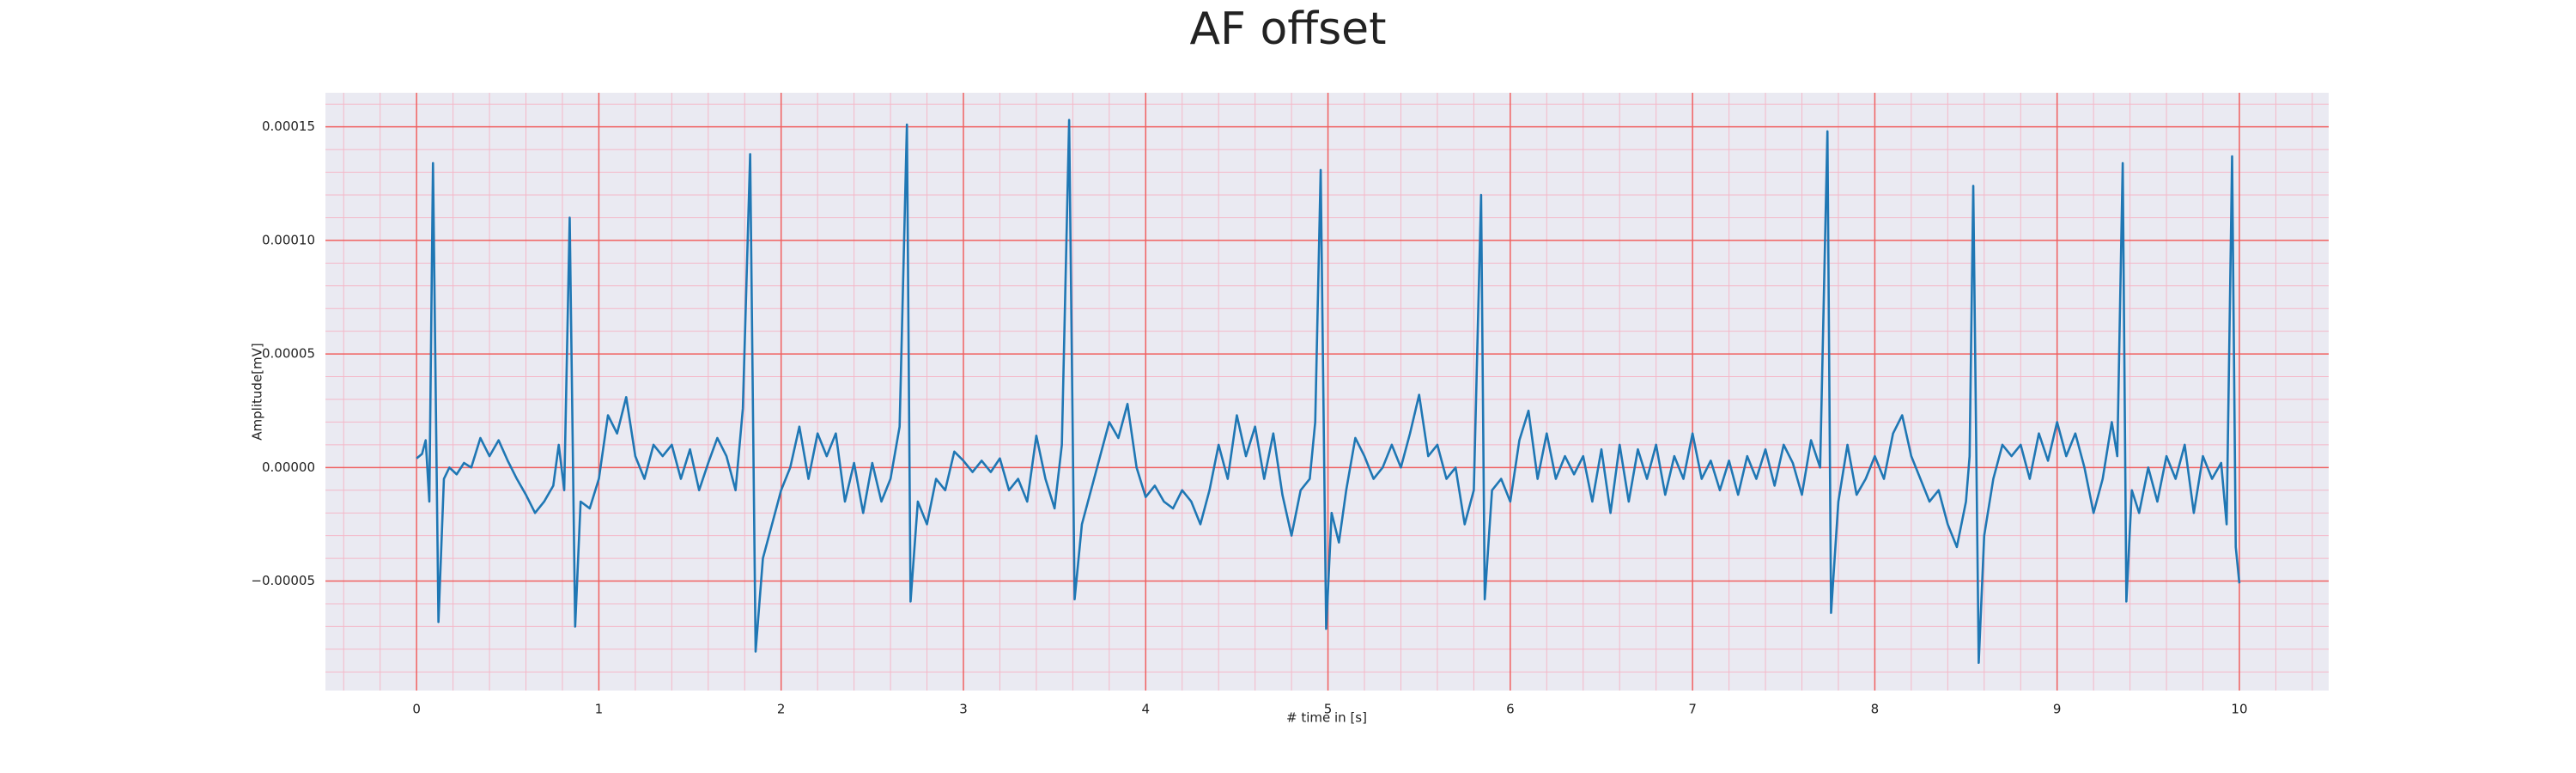  I want to click on x-tick-label: 7, so click(1693, 709).